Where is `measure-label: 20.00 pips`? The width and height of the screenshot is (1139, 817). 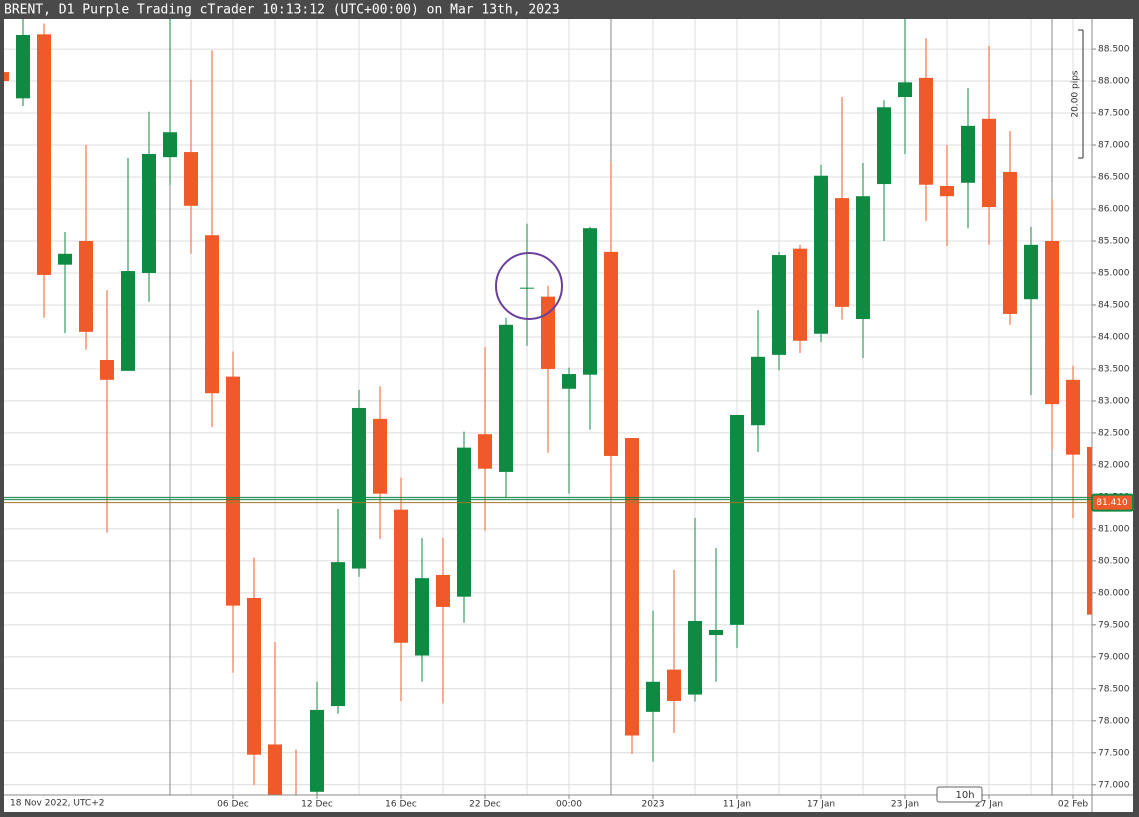 measure-label: 20.00 pips is located at coordinates (1076, 94).